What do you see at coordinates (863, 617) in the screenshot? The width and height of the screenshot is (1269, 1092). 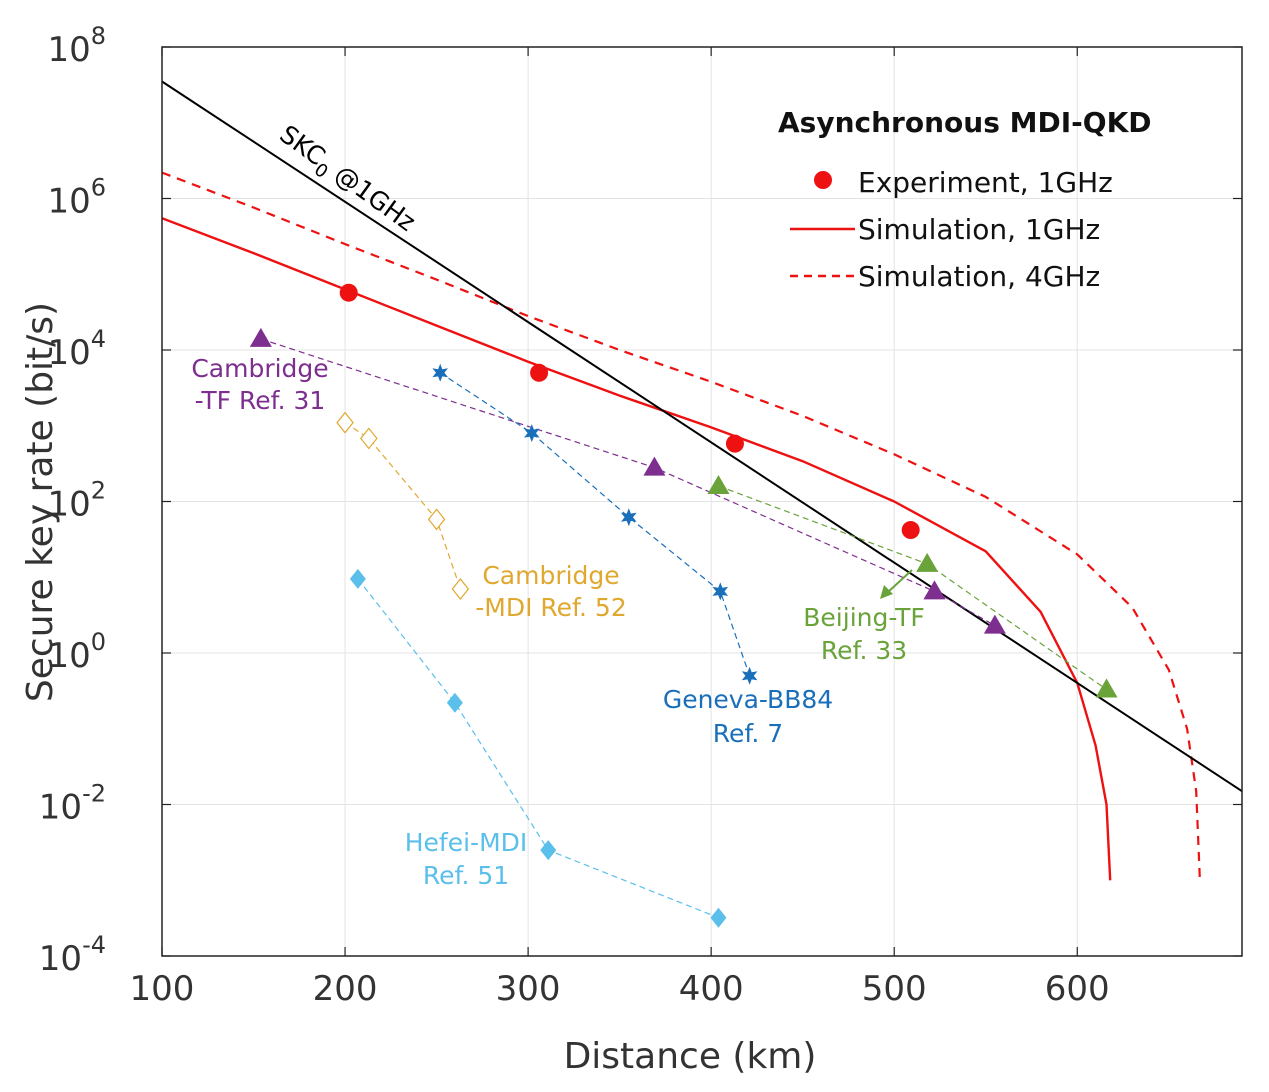 I see `annotation-beijing-line1: Beijing-TF` at bounding box center [863, 617].